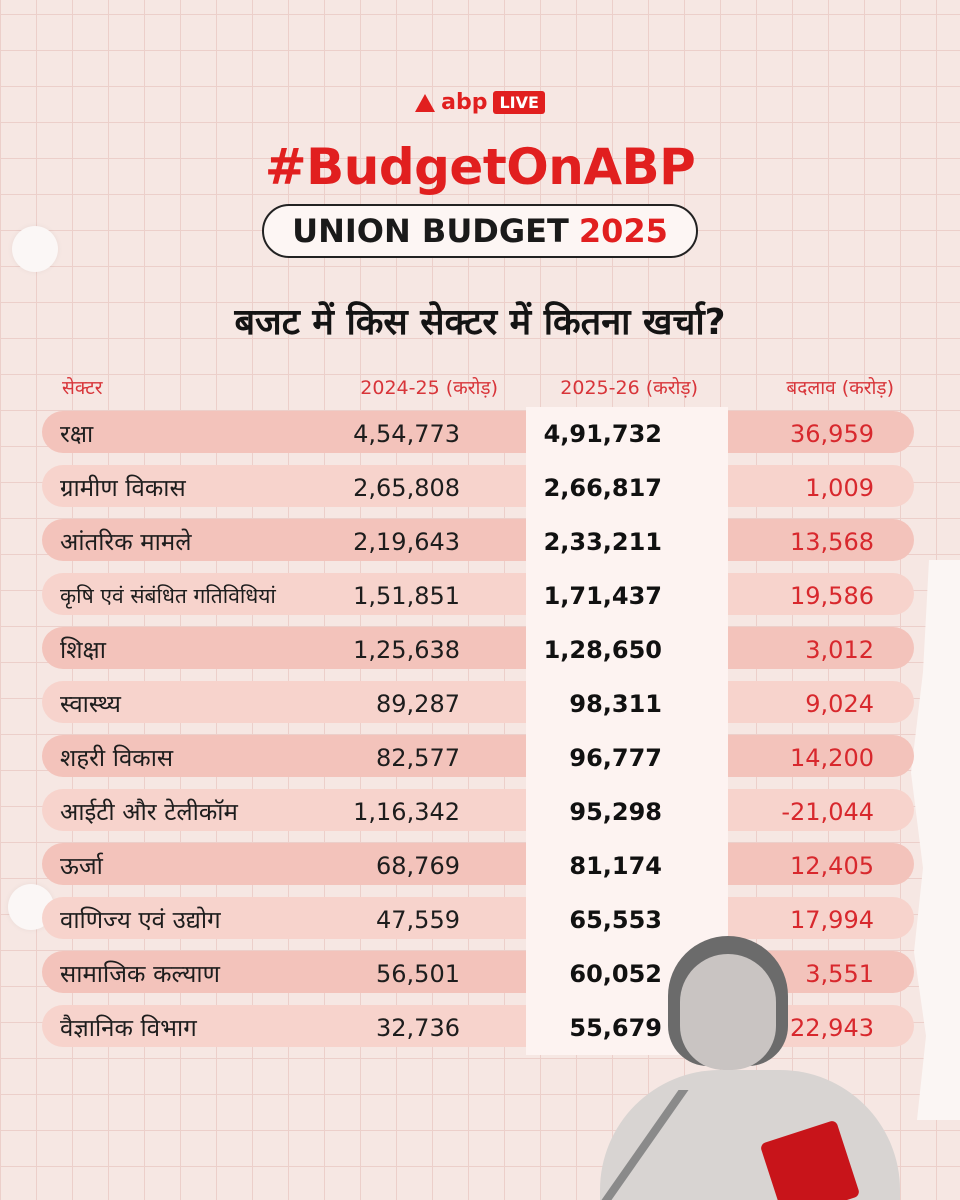 The image size is (960, 1200). Describe the element at coordinates (519, 102) in the screenshot. I see `live-badge: LIVE` at that location.